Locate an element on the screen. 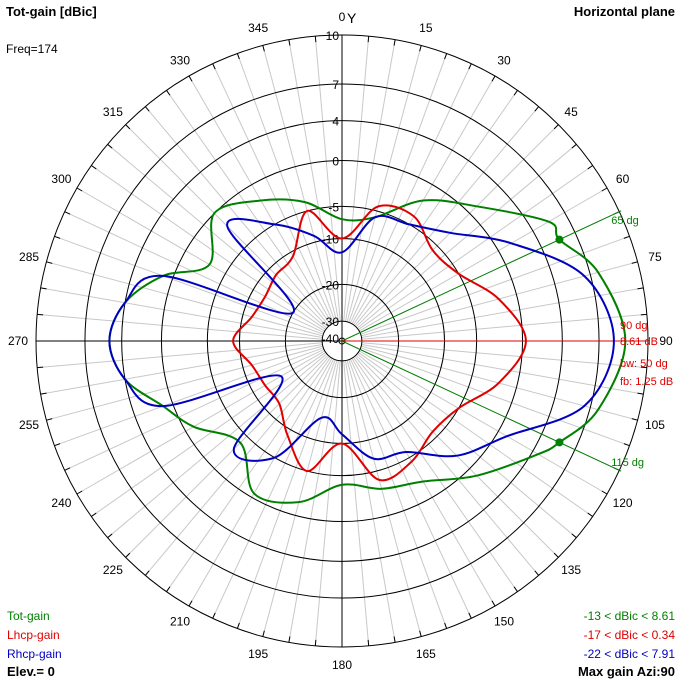  beamwidth-line is located at coordinates (481, 276).